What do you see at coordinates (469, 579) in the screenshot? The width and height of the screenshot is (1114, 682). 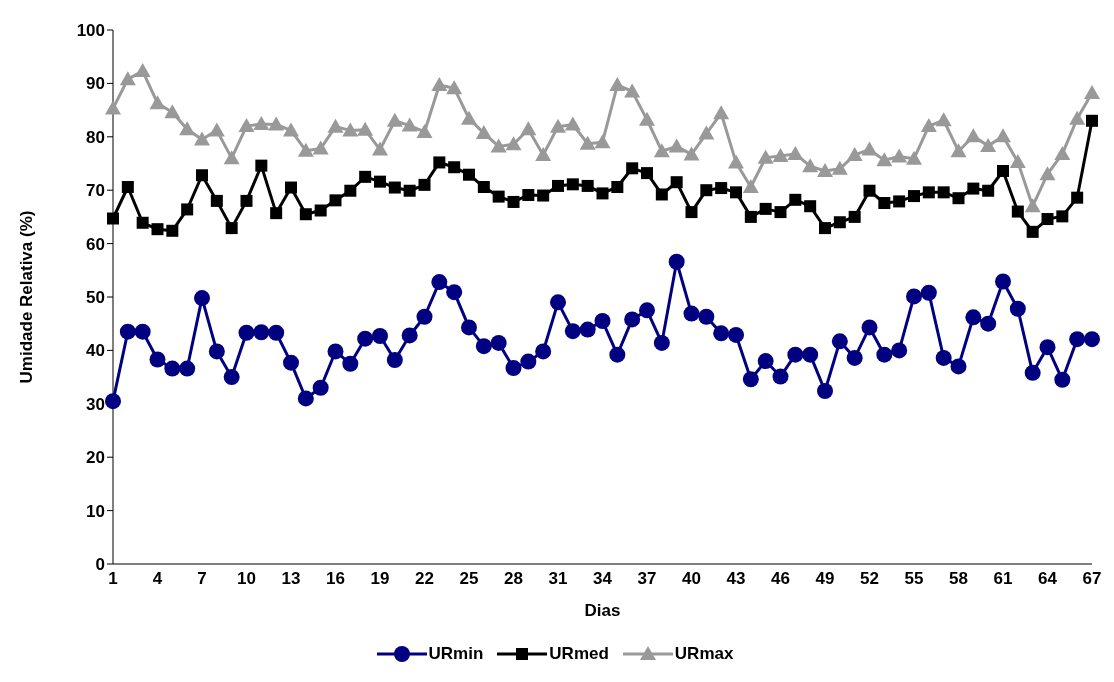 I see `x-tick-label: 25` at bounding box center [469, 579].